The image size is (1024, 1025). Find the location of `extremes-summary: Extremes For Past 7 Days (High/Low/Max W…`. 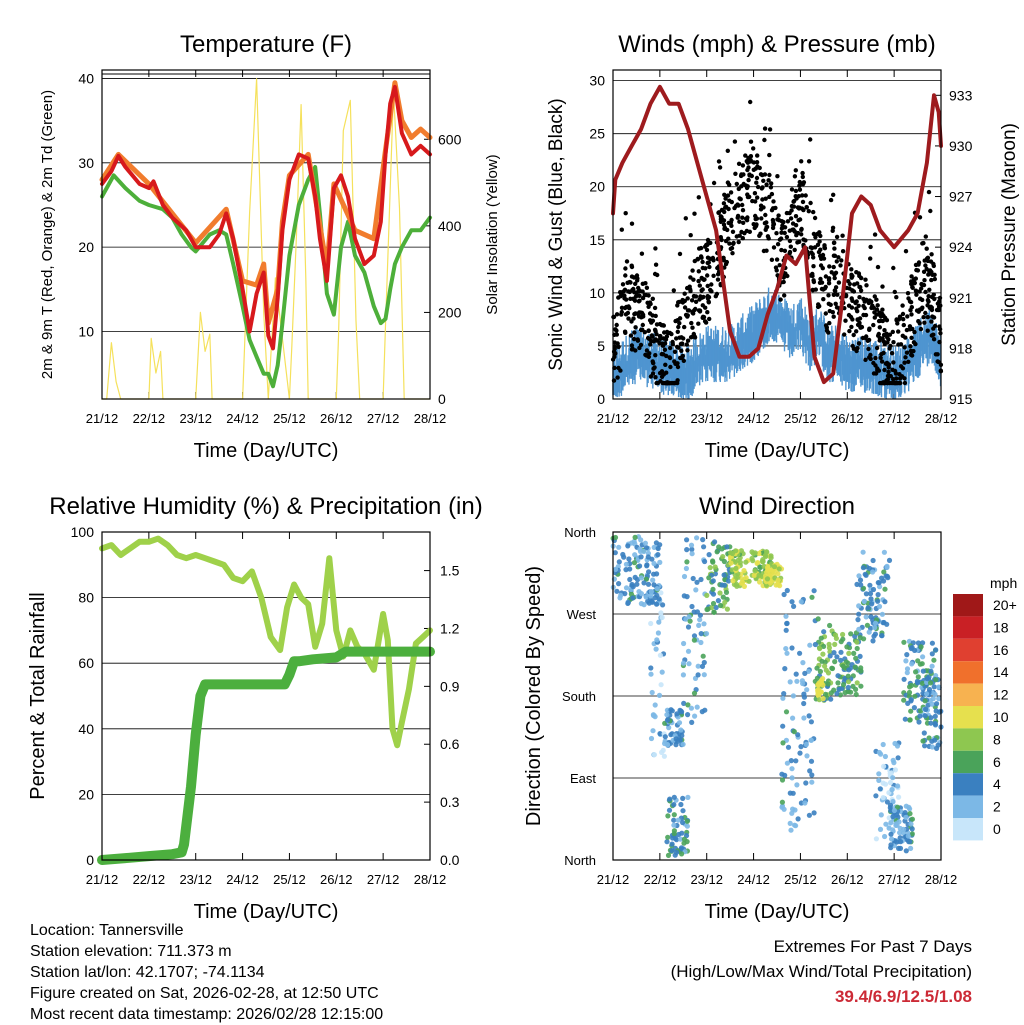

extremes-summary: Extremes For Past 7 Days (High/Low/Max W… is located at coordinates (821, 971).